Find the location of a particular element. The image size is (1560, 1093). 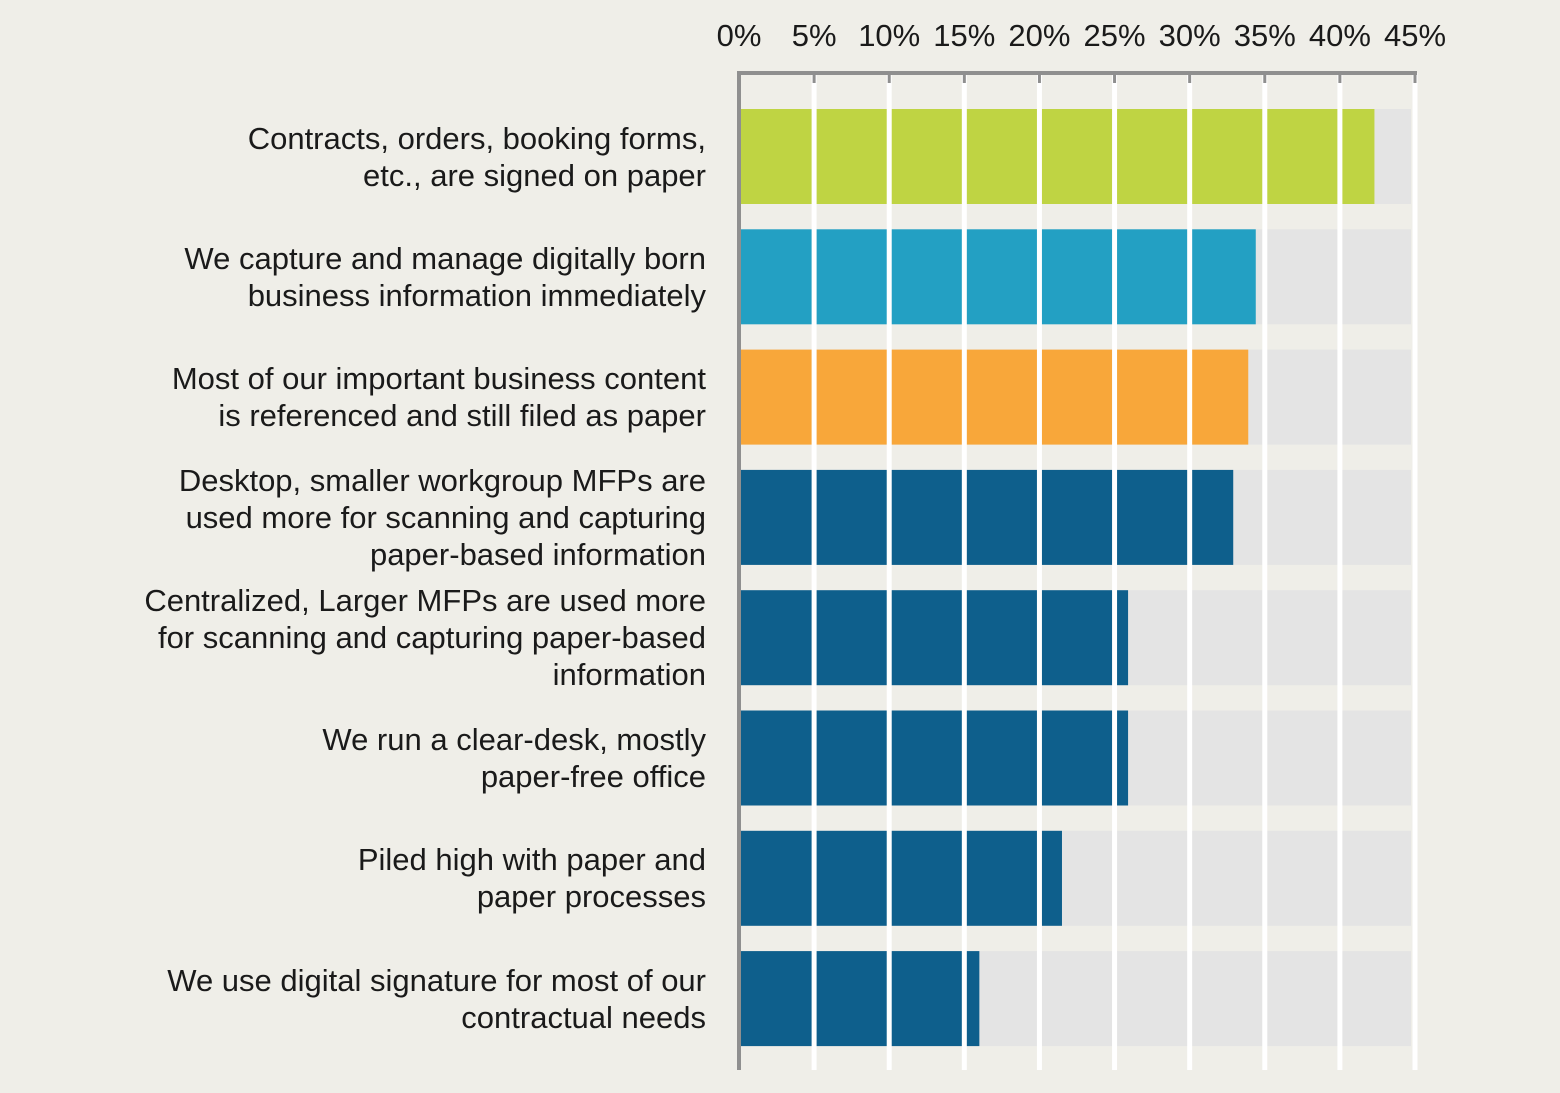

category-label-line: business information immediately is located at coordinates (476, 295).